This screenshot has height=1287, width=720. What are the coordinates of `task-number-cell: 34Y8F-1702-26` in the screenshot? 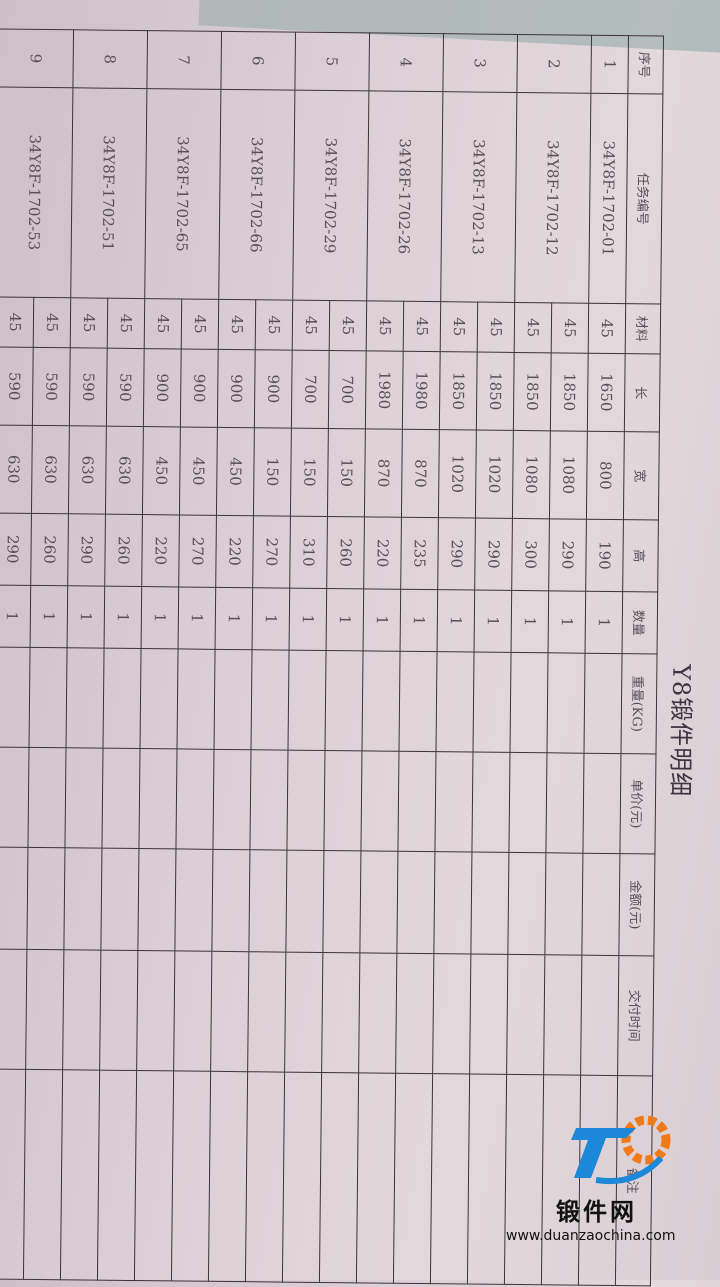 It's located at (404, 196).